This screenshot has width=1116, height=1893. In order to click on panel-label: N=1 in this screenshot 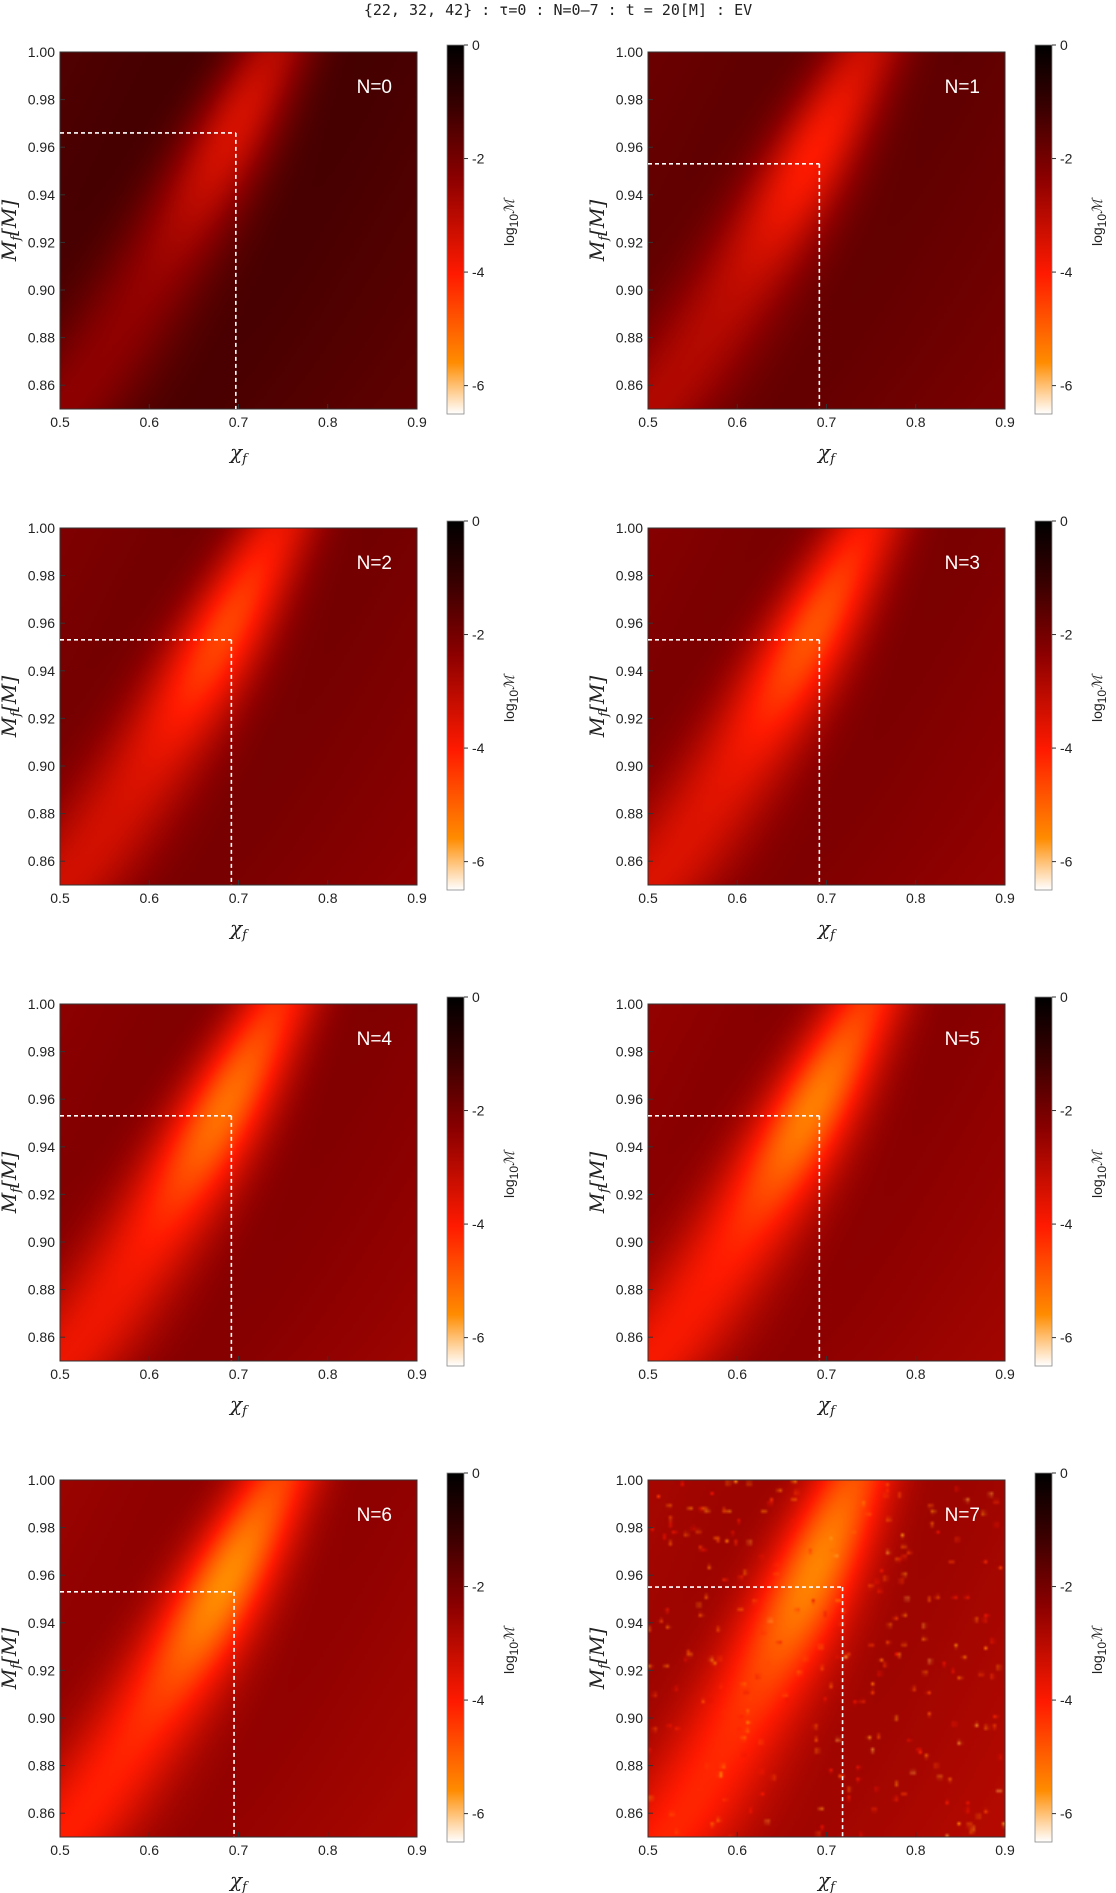, I will do `click(962, 87)`.